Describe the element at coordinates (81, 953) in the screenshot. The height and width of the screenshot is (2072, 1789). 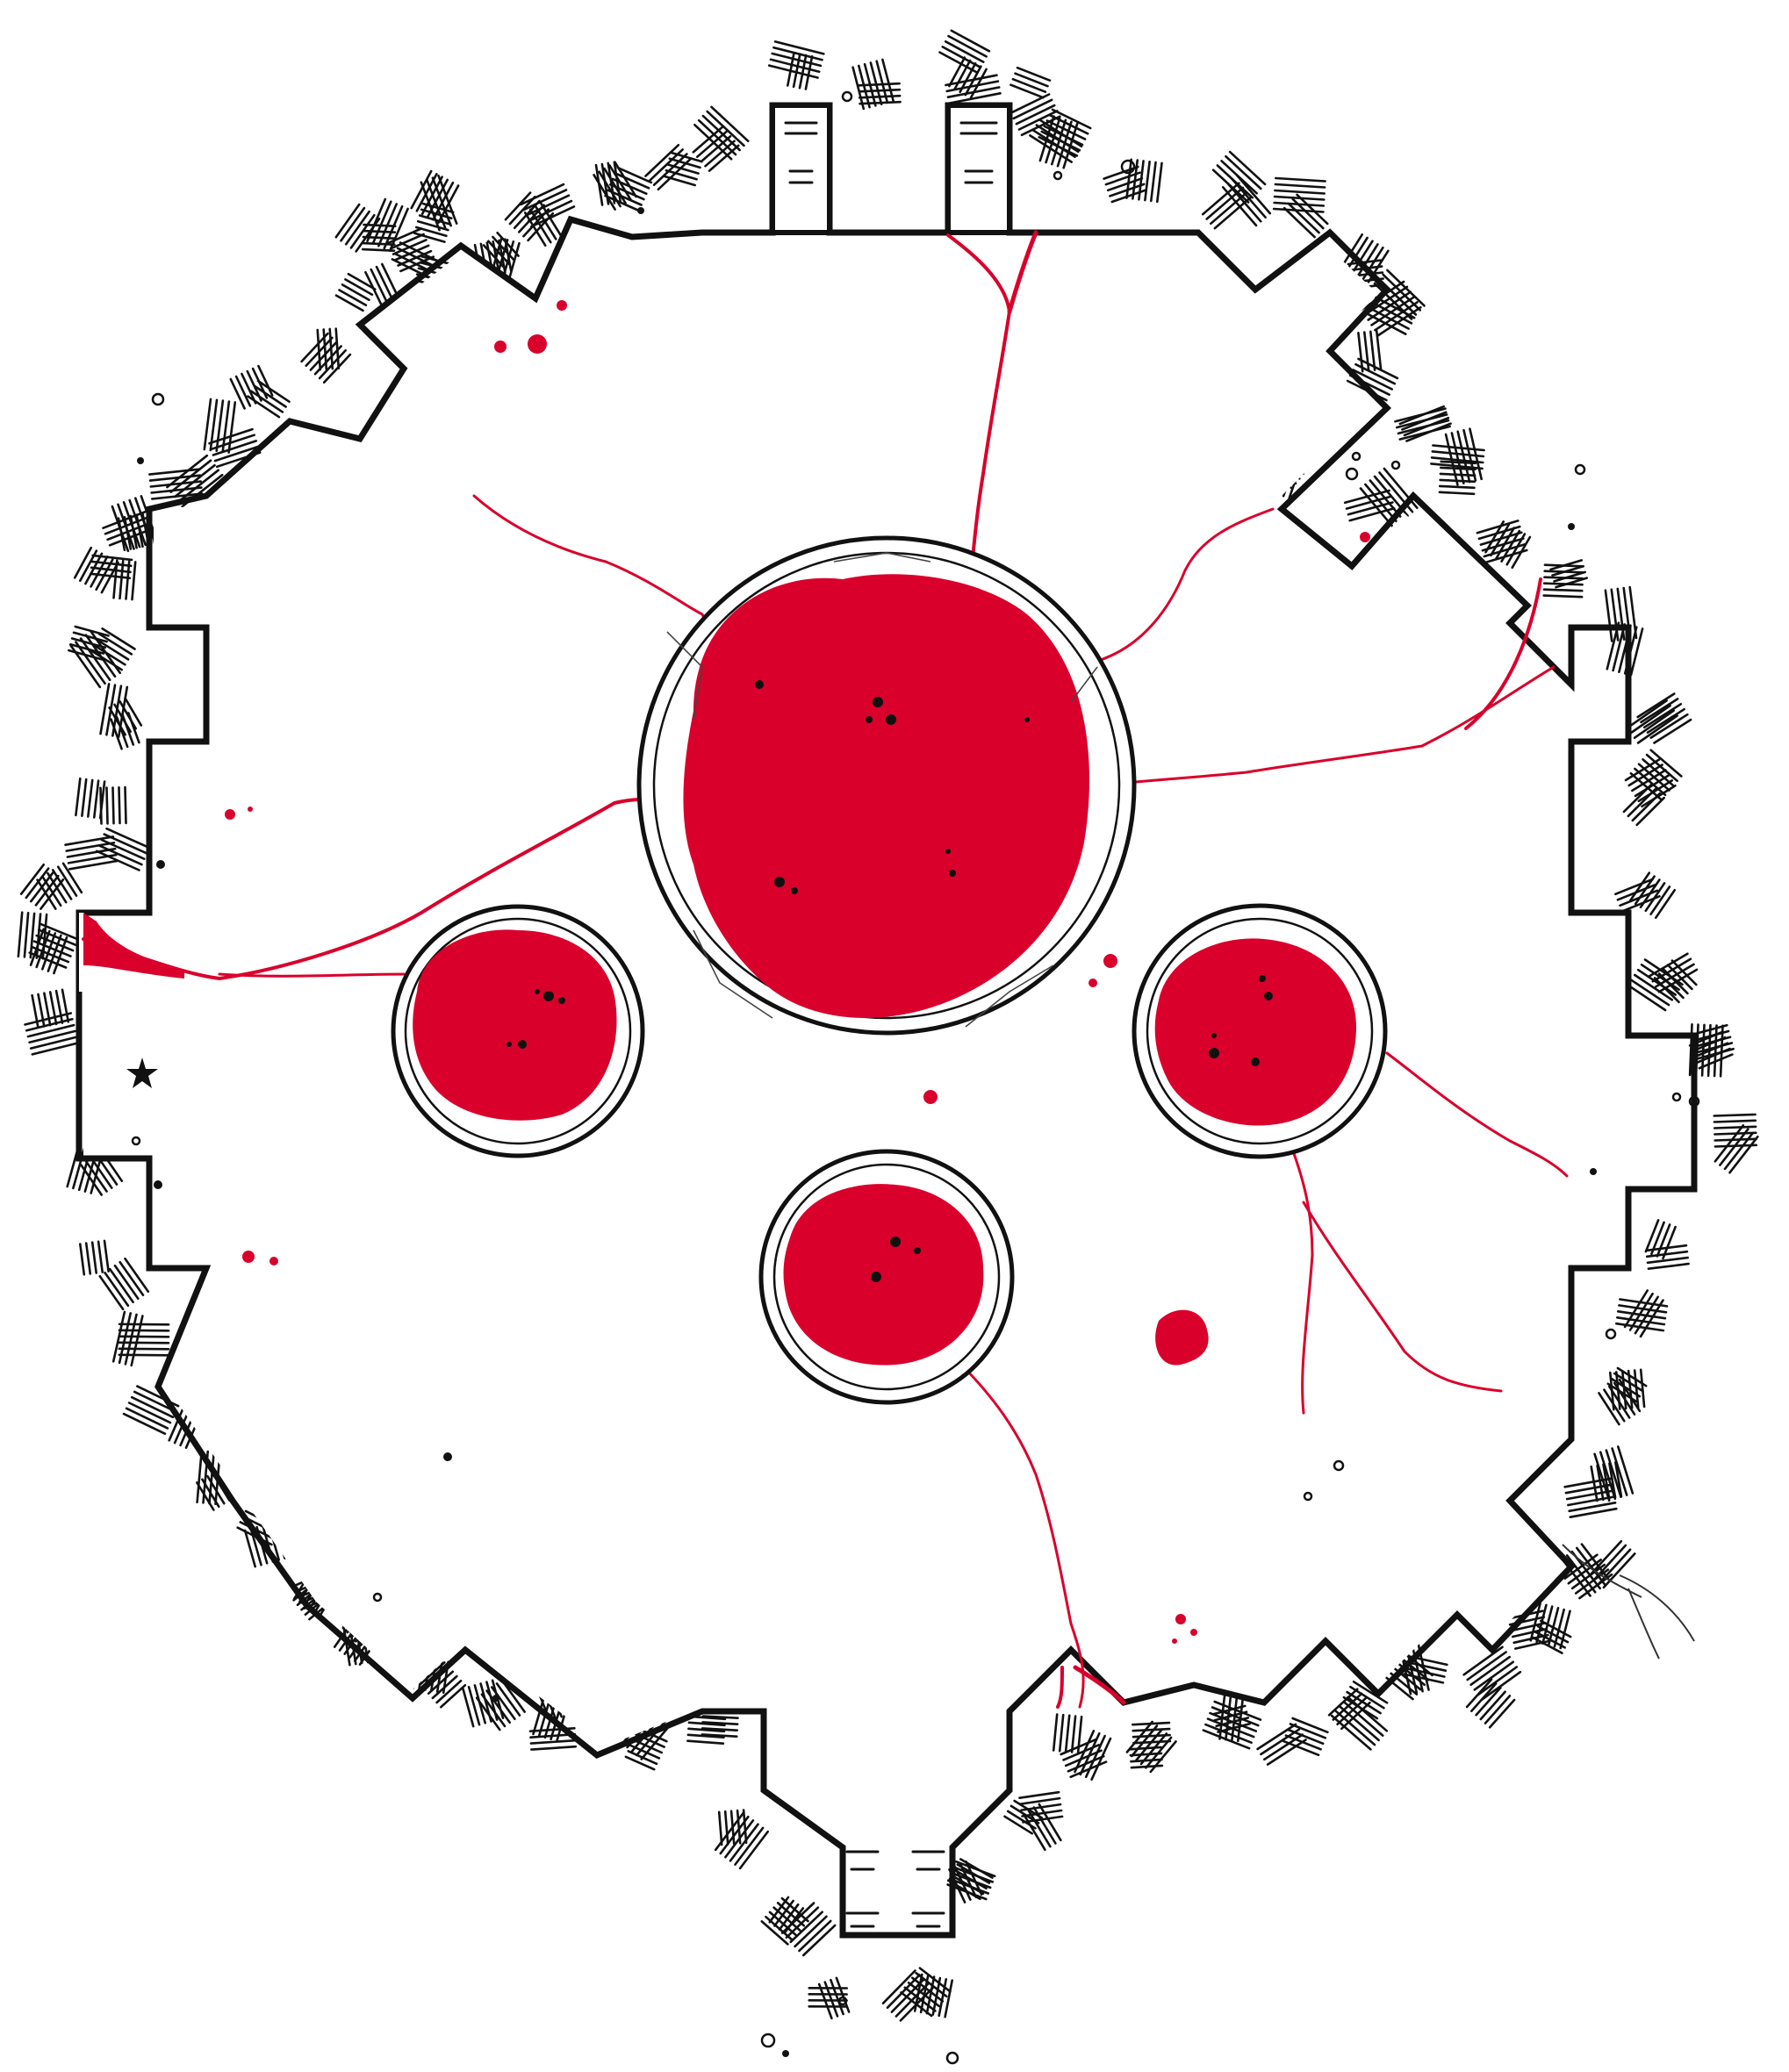
I see `west-passage` at that location.